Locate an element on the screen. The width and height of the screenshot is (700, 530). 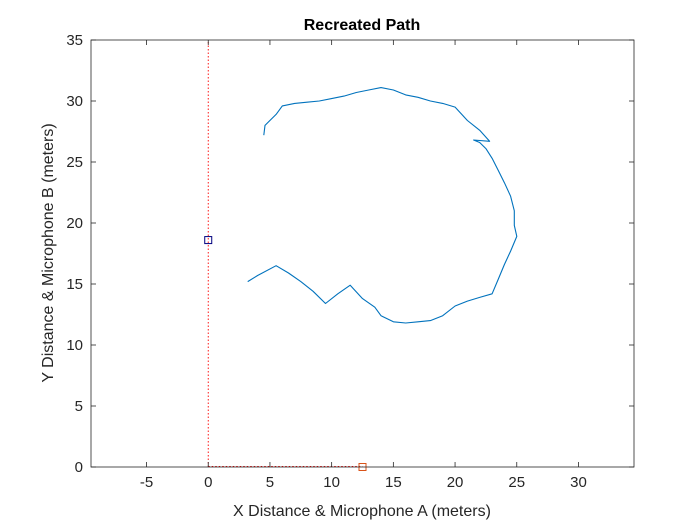
x-tick-label: 15 is located at coordinates (393, 482).